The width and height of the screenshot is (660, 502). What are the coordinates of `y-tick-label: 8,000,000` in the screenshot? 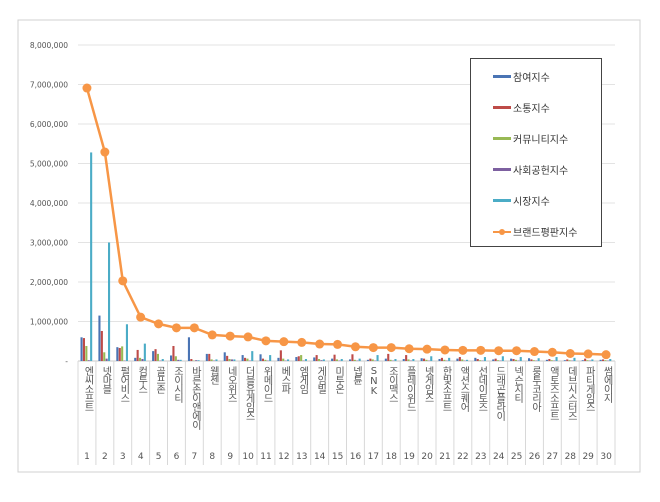 It's located at (49, 45).